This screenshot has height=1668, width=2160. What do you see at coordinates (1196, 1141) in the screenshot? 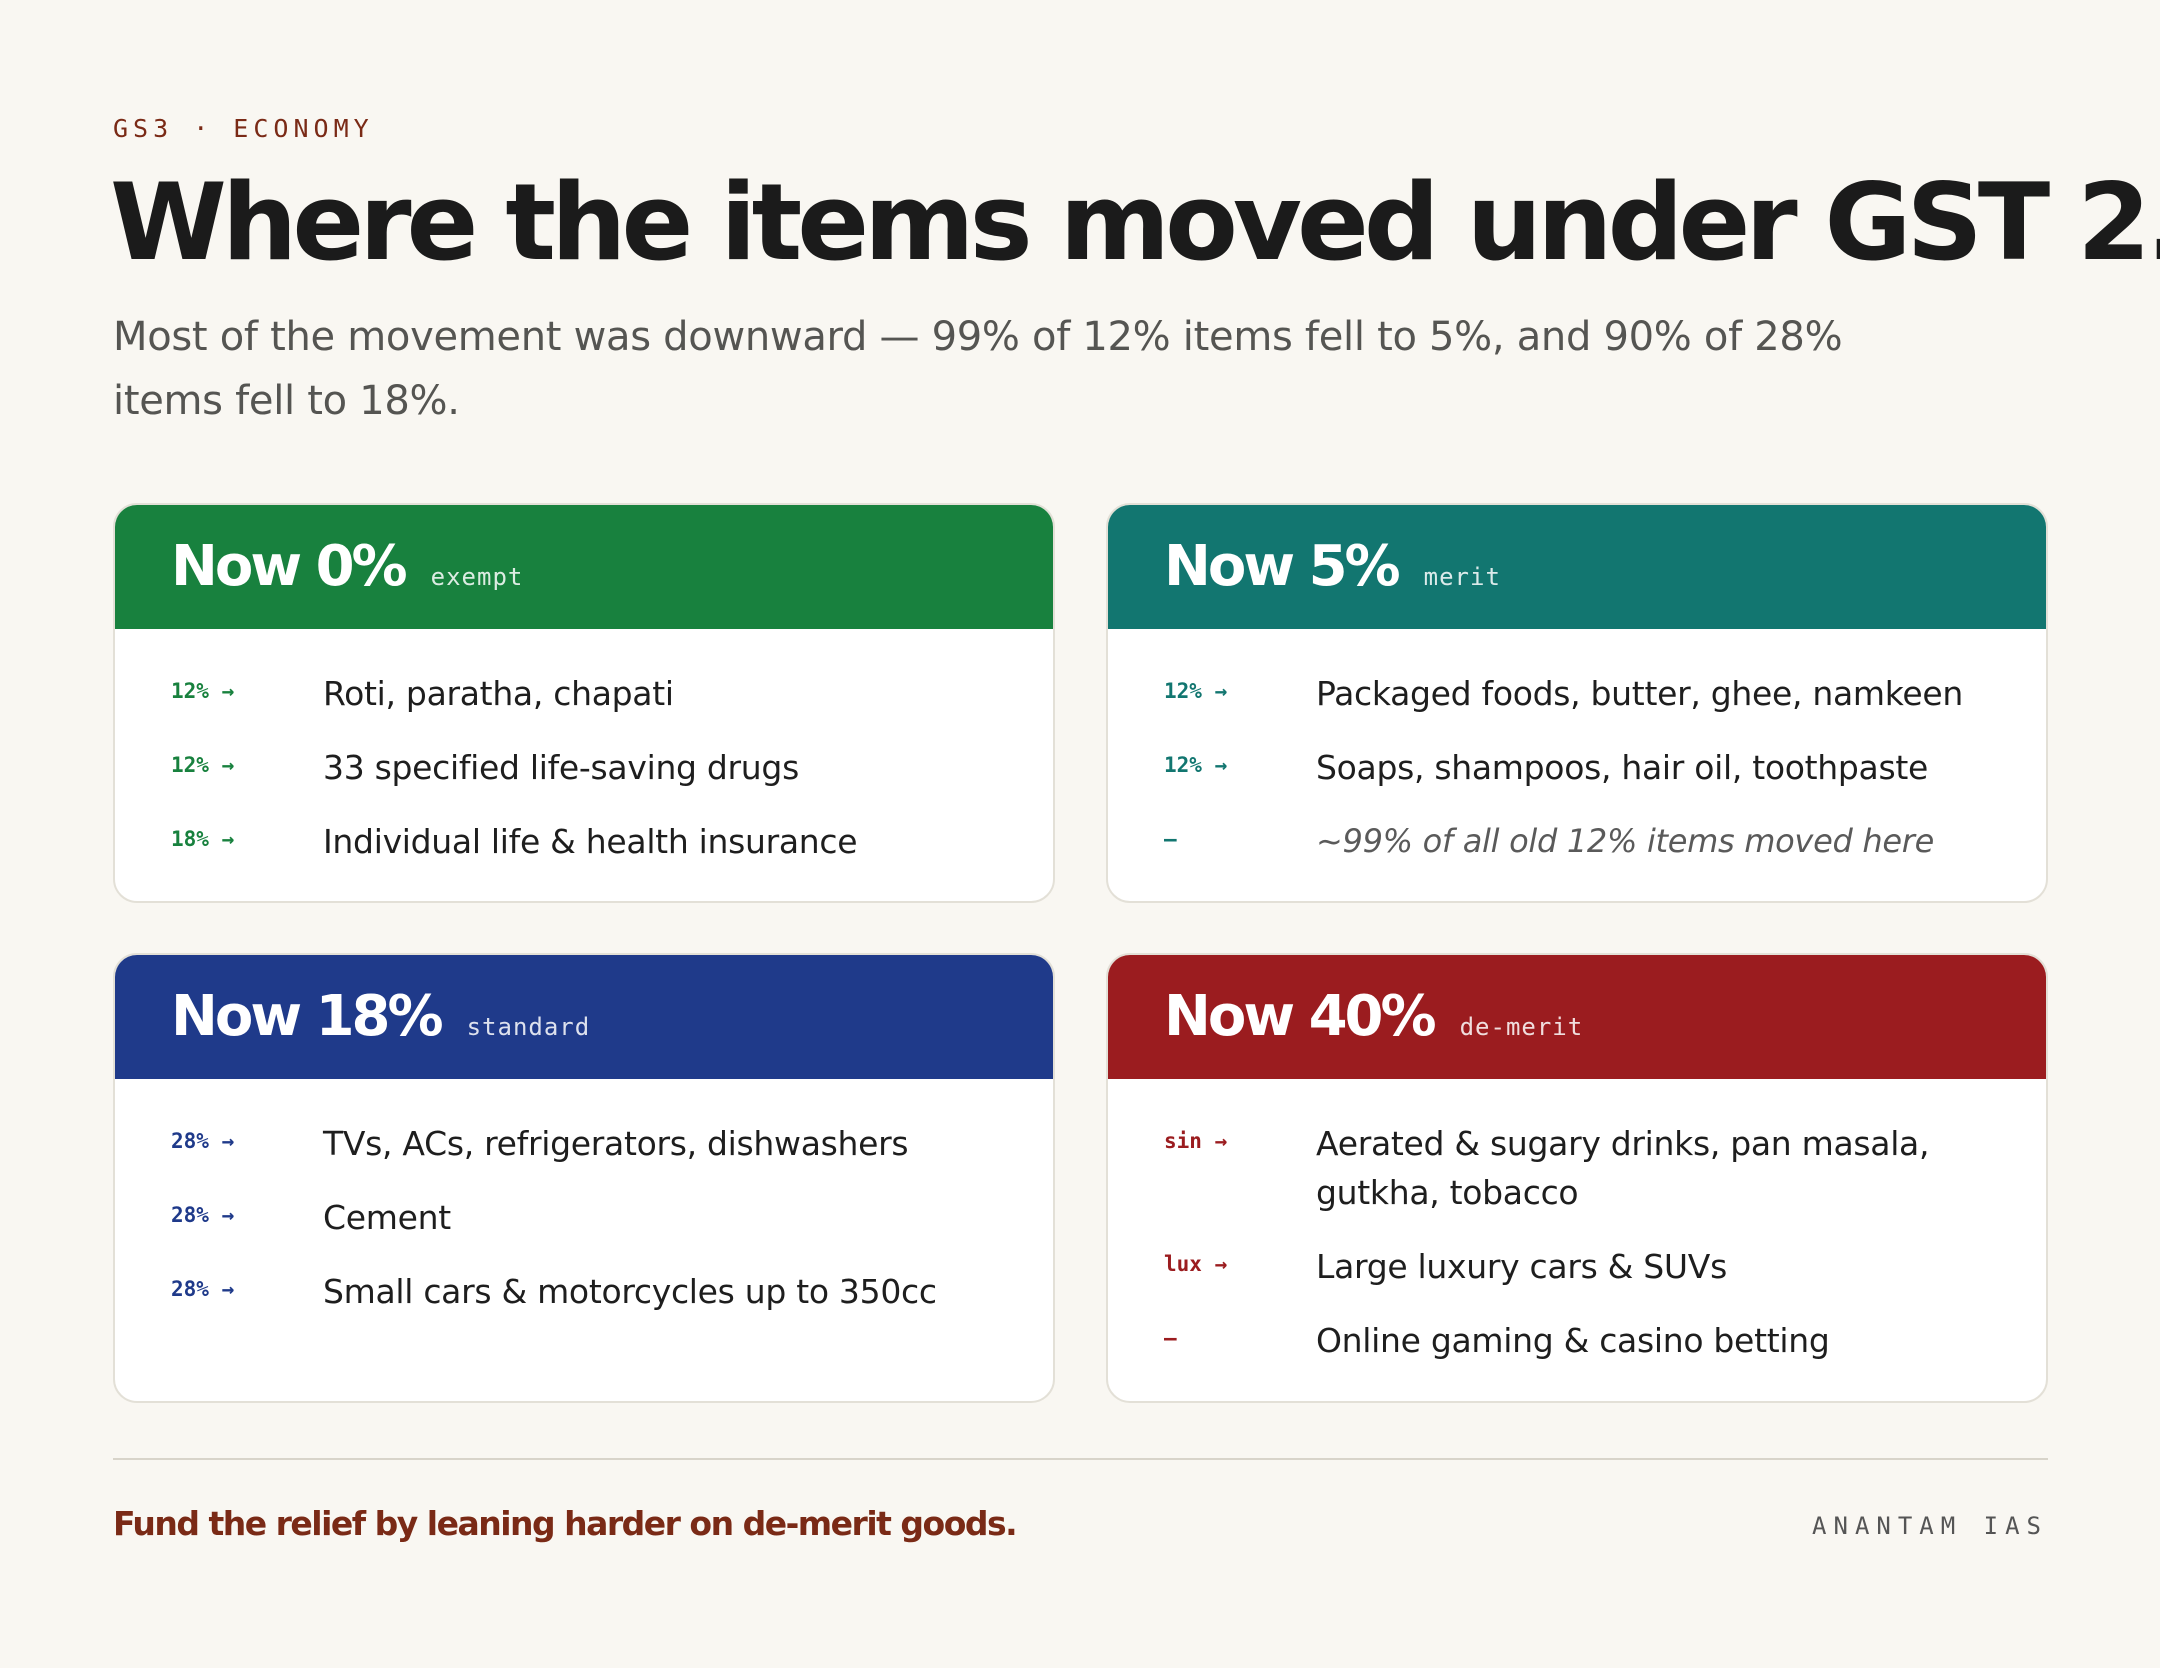
I see `old-rate-tag: sin →` at bounding box center [1196, 1141].